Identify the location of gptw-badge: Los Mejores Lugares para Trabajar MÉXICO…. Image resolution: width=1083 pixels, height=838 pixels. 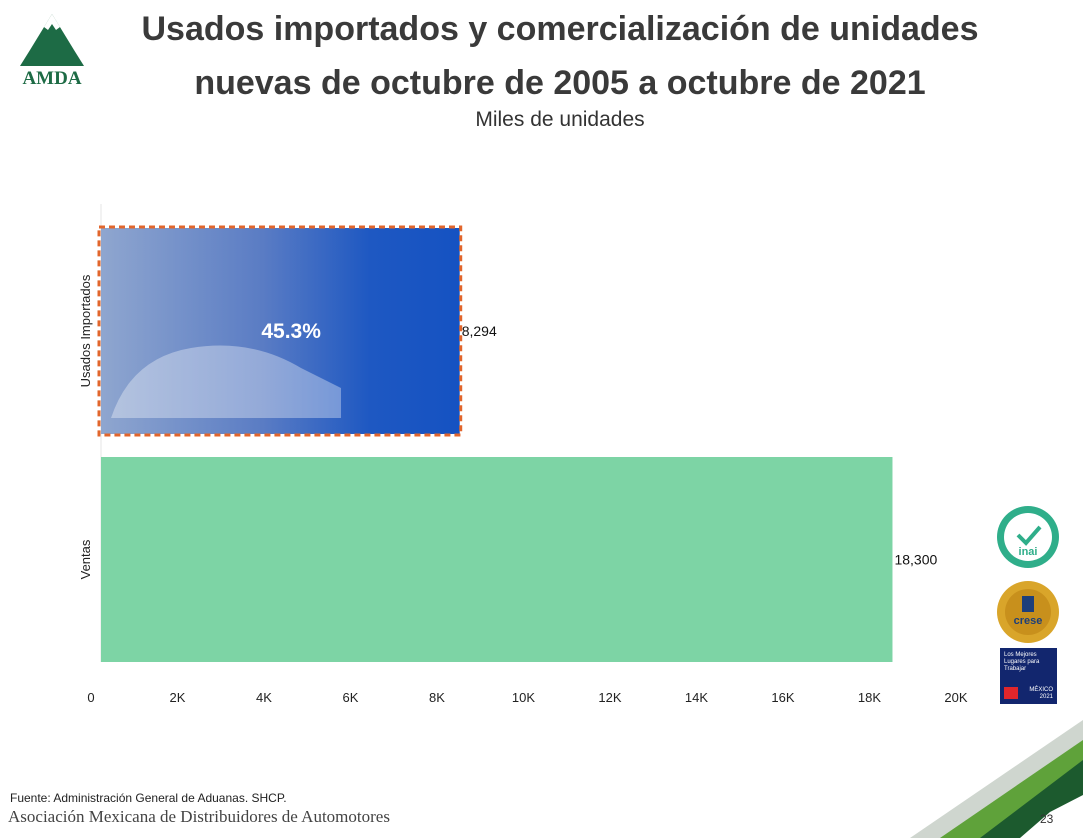
(1028, 676).